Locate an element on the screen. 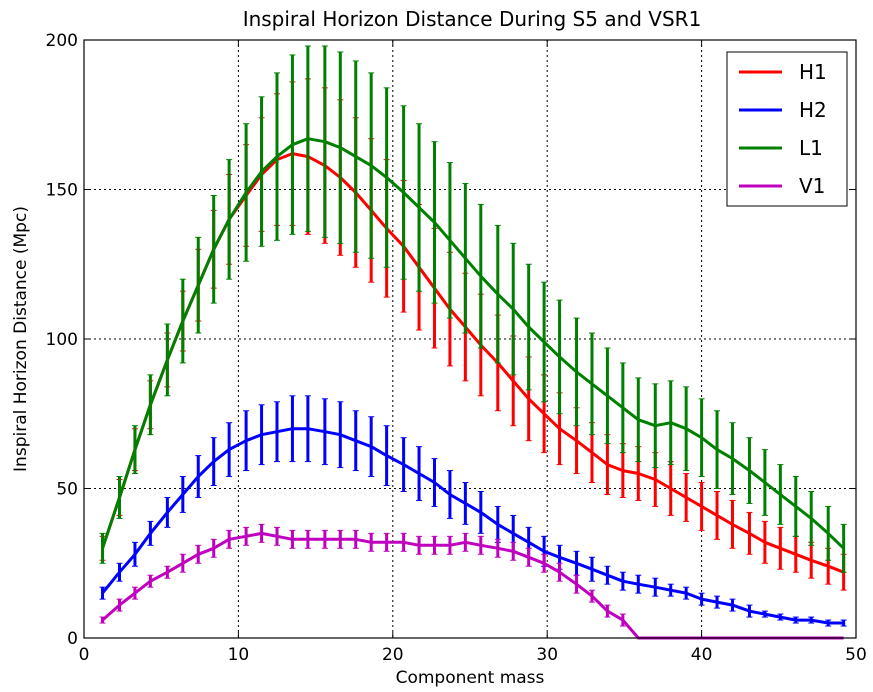 The width and height of the screenshot is (873, 692). legend-box is located at coordinates (787, 129).